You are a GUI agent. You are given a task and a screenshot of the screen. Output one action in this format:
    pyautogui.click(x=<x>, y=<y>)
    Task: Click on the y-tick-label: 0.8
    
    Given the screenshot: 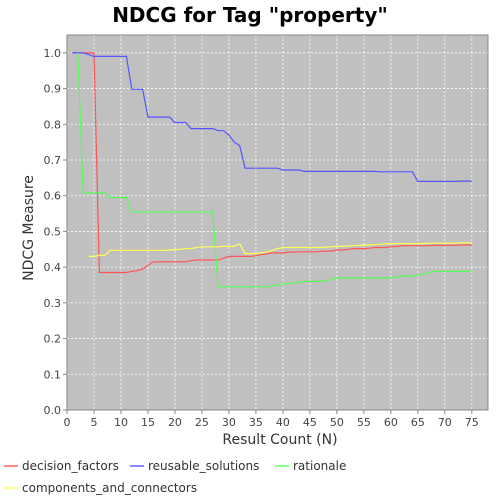 What is the action you would take?
    pyautogui.click(x=53, y=124)
    